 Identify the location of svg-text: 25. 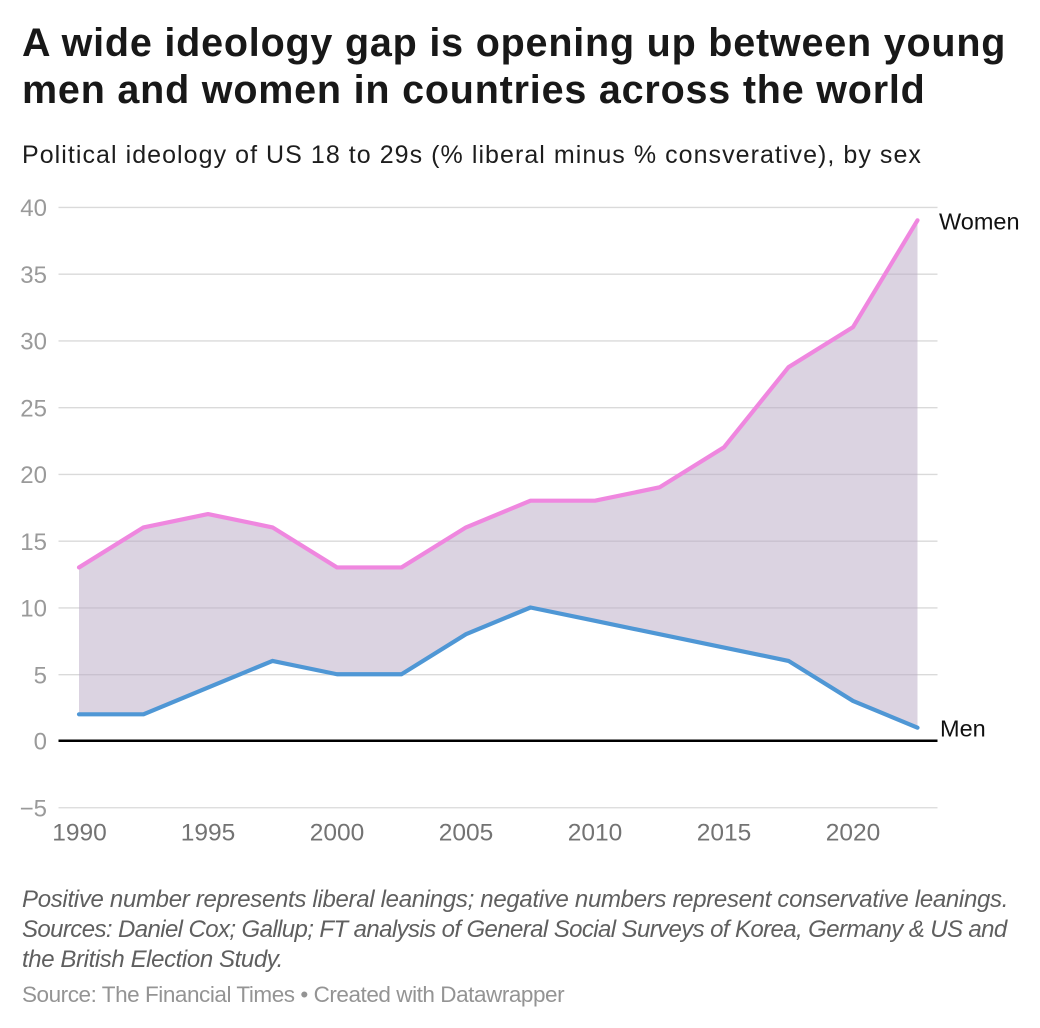
(33, 409).